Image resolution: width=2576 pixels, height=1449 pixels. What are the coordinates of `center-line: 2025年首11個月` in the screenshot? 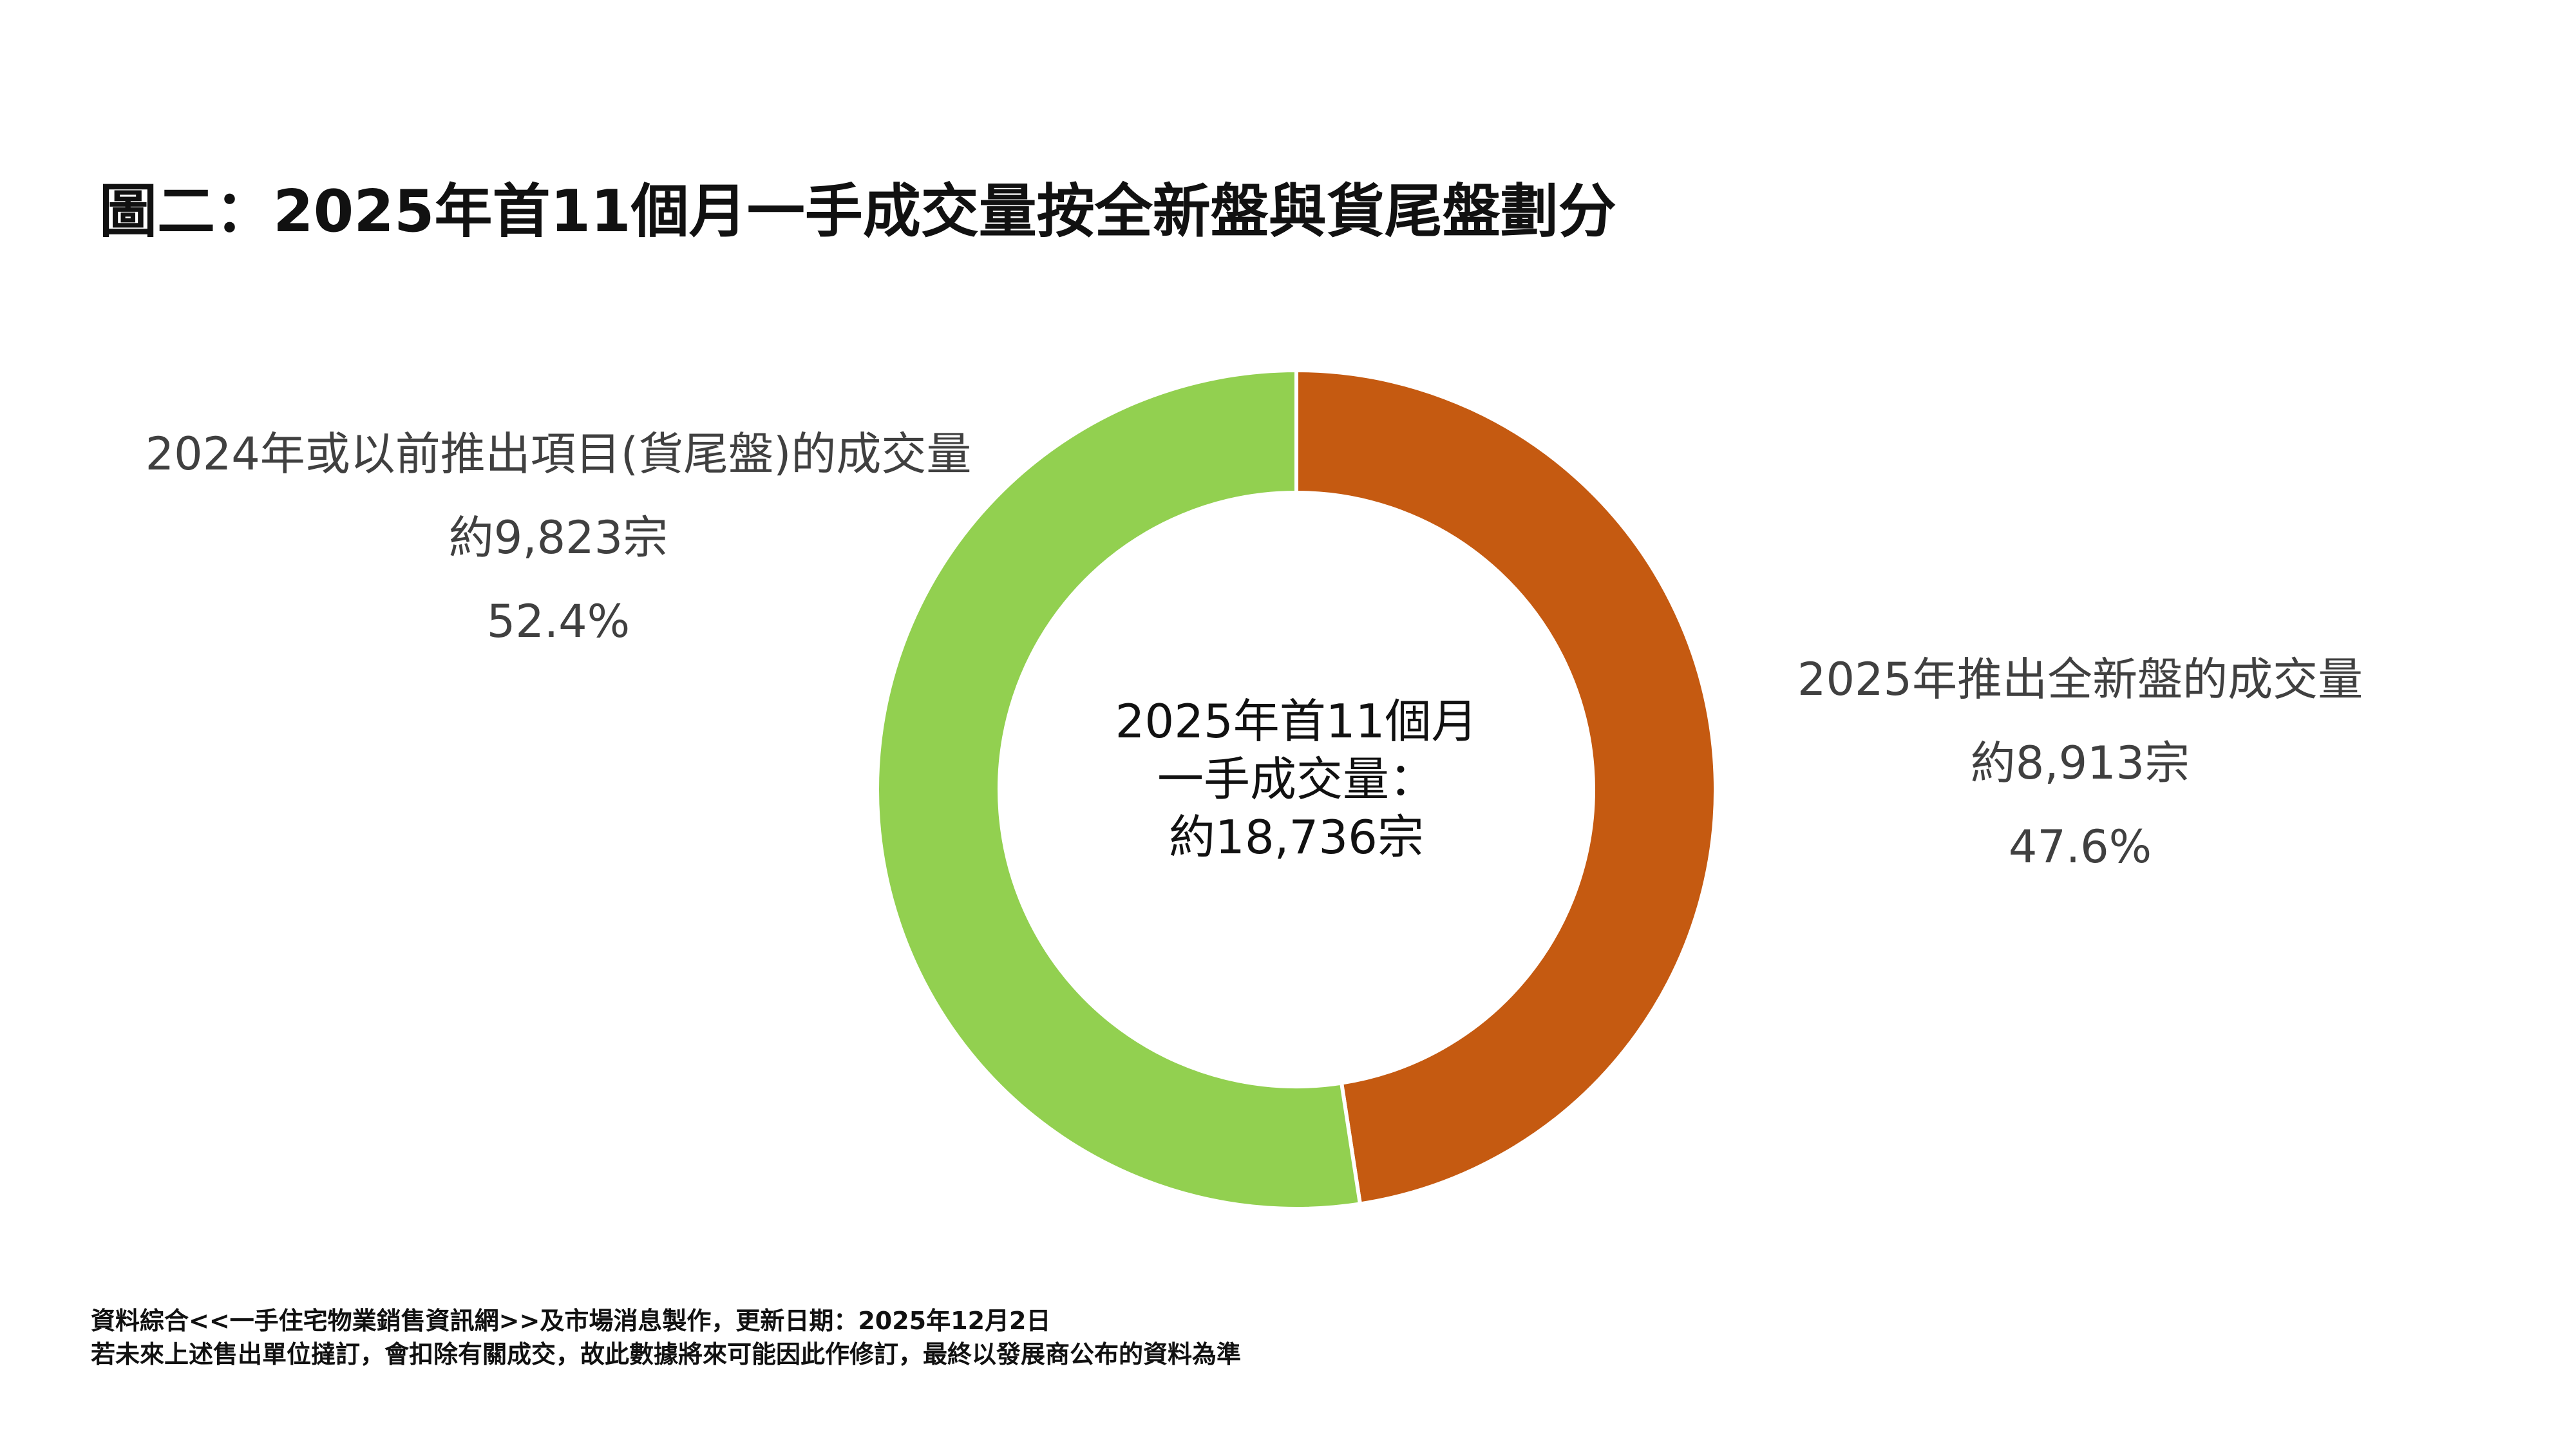 It's located at (1296, 721).